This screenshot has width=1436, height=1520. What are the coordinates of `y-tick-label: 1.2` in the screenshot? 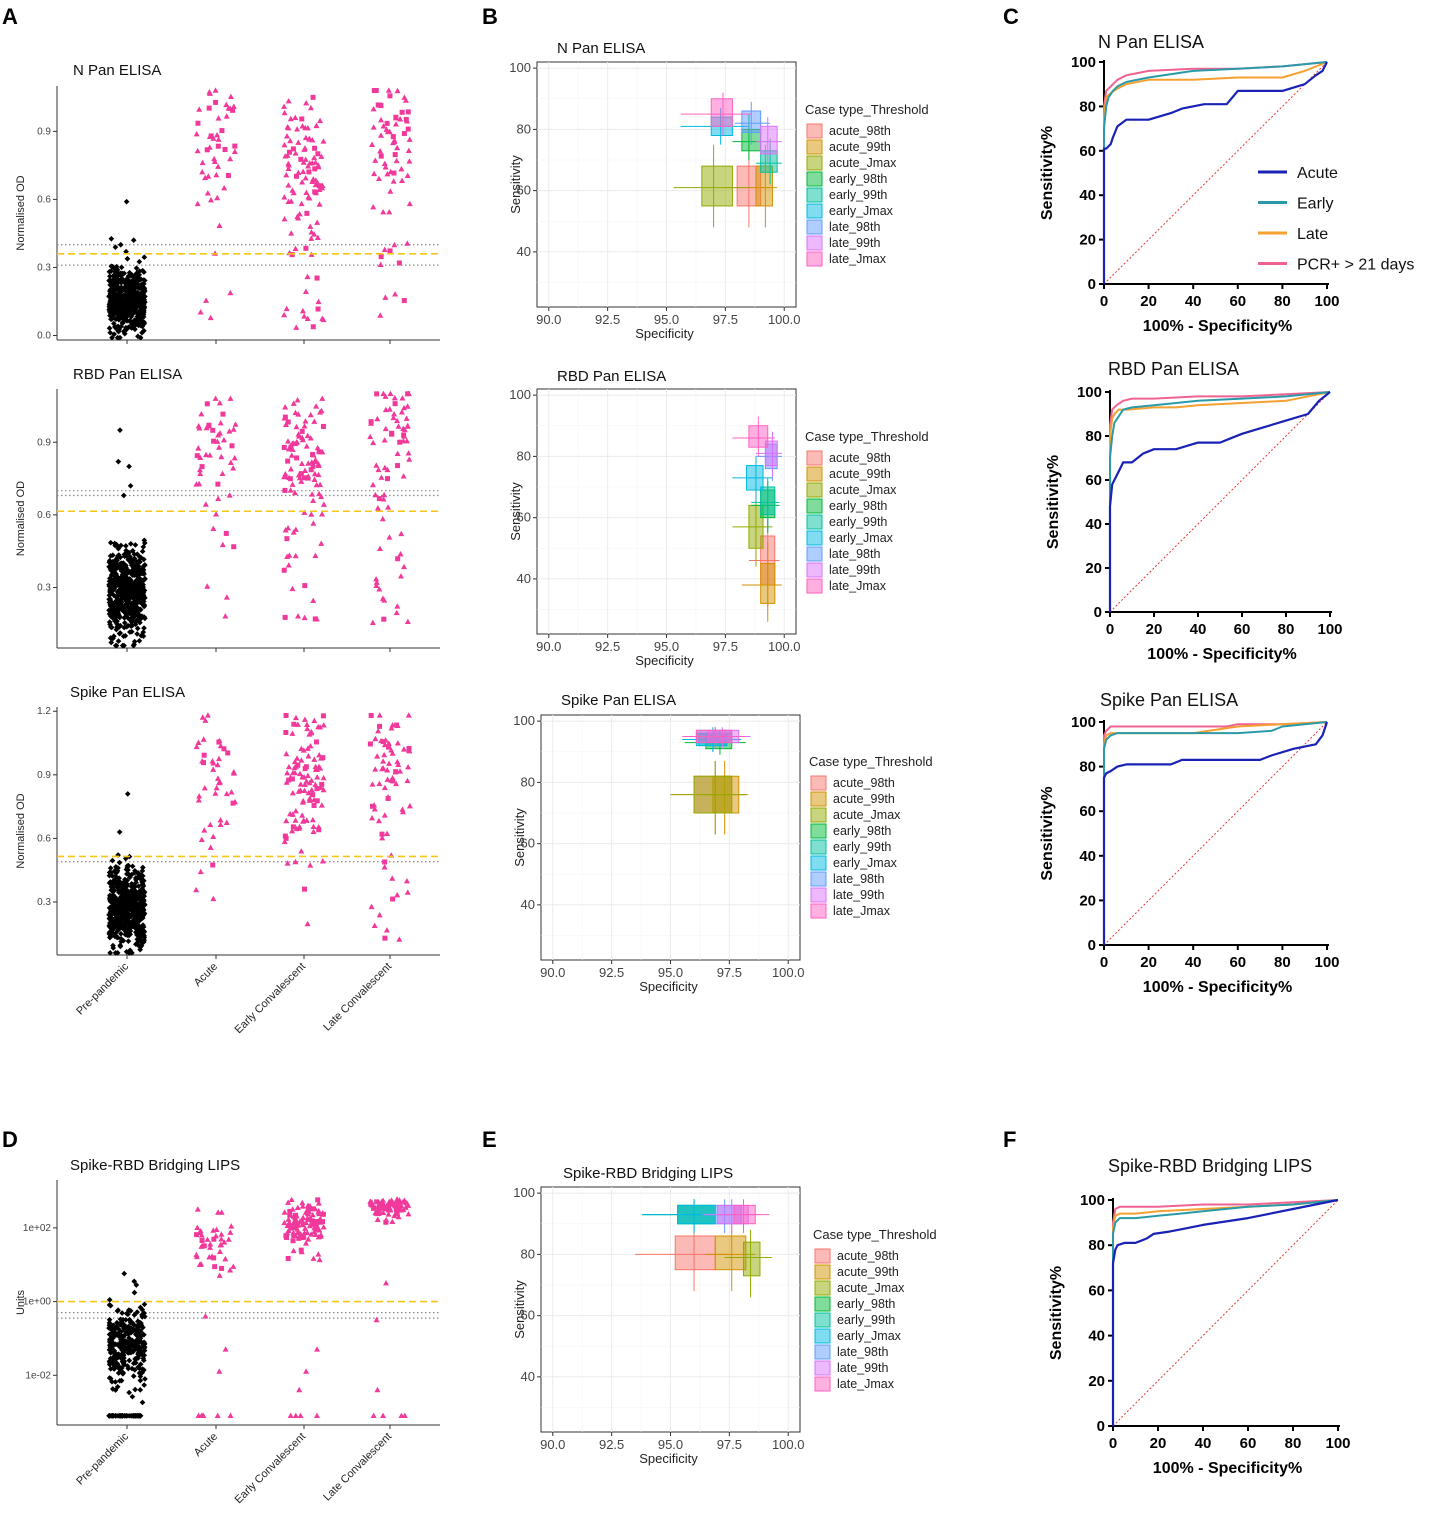 It's located at (44, 711).